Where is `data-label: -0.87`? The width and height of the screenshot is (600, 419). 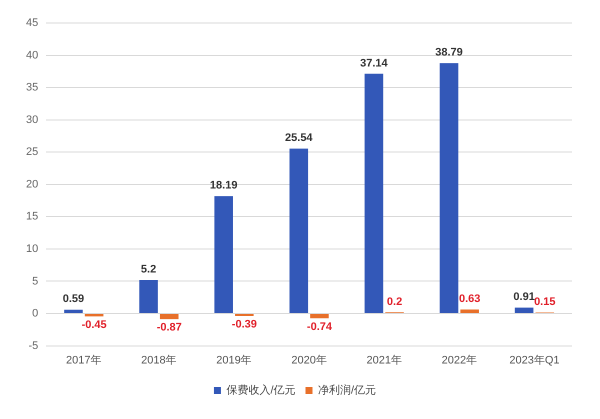
data-label: -0.87 is located at coordinates (169, 328).